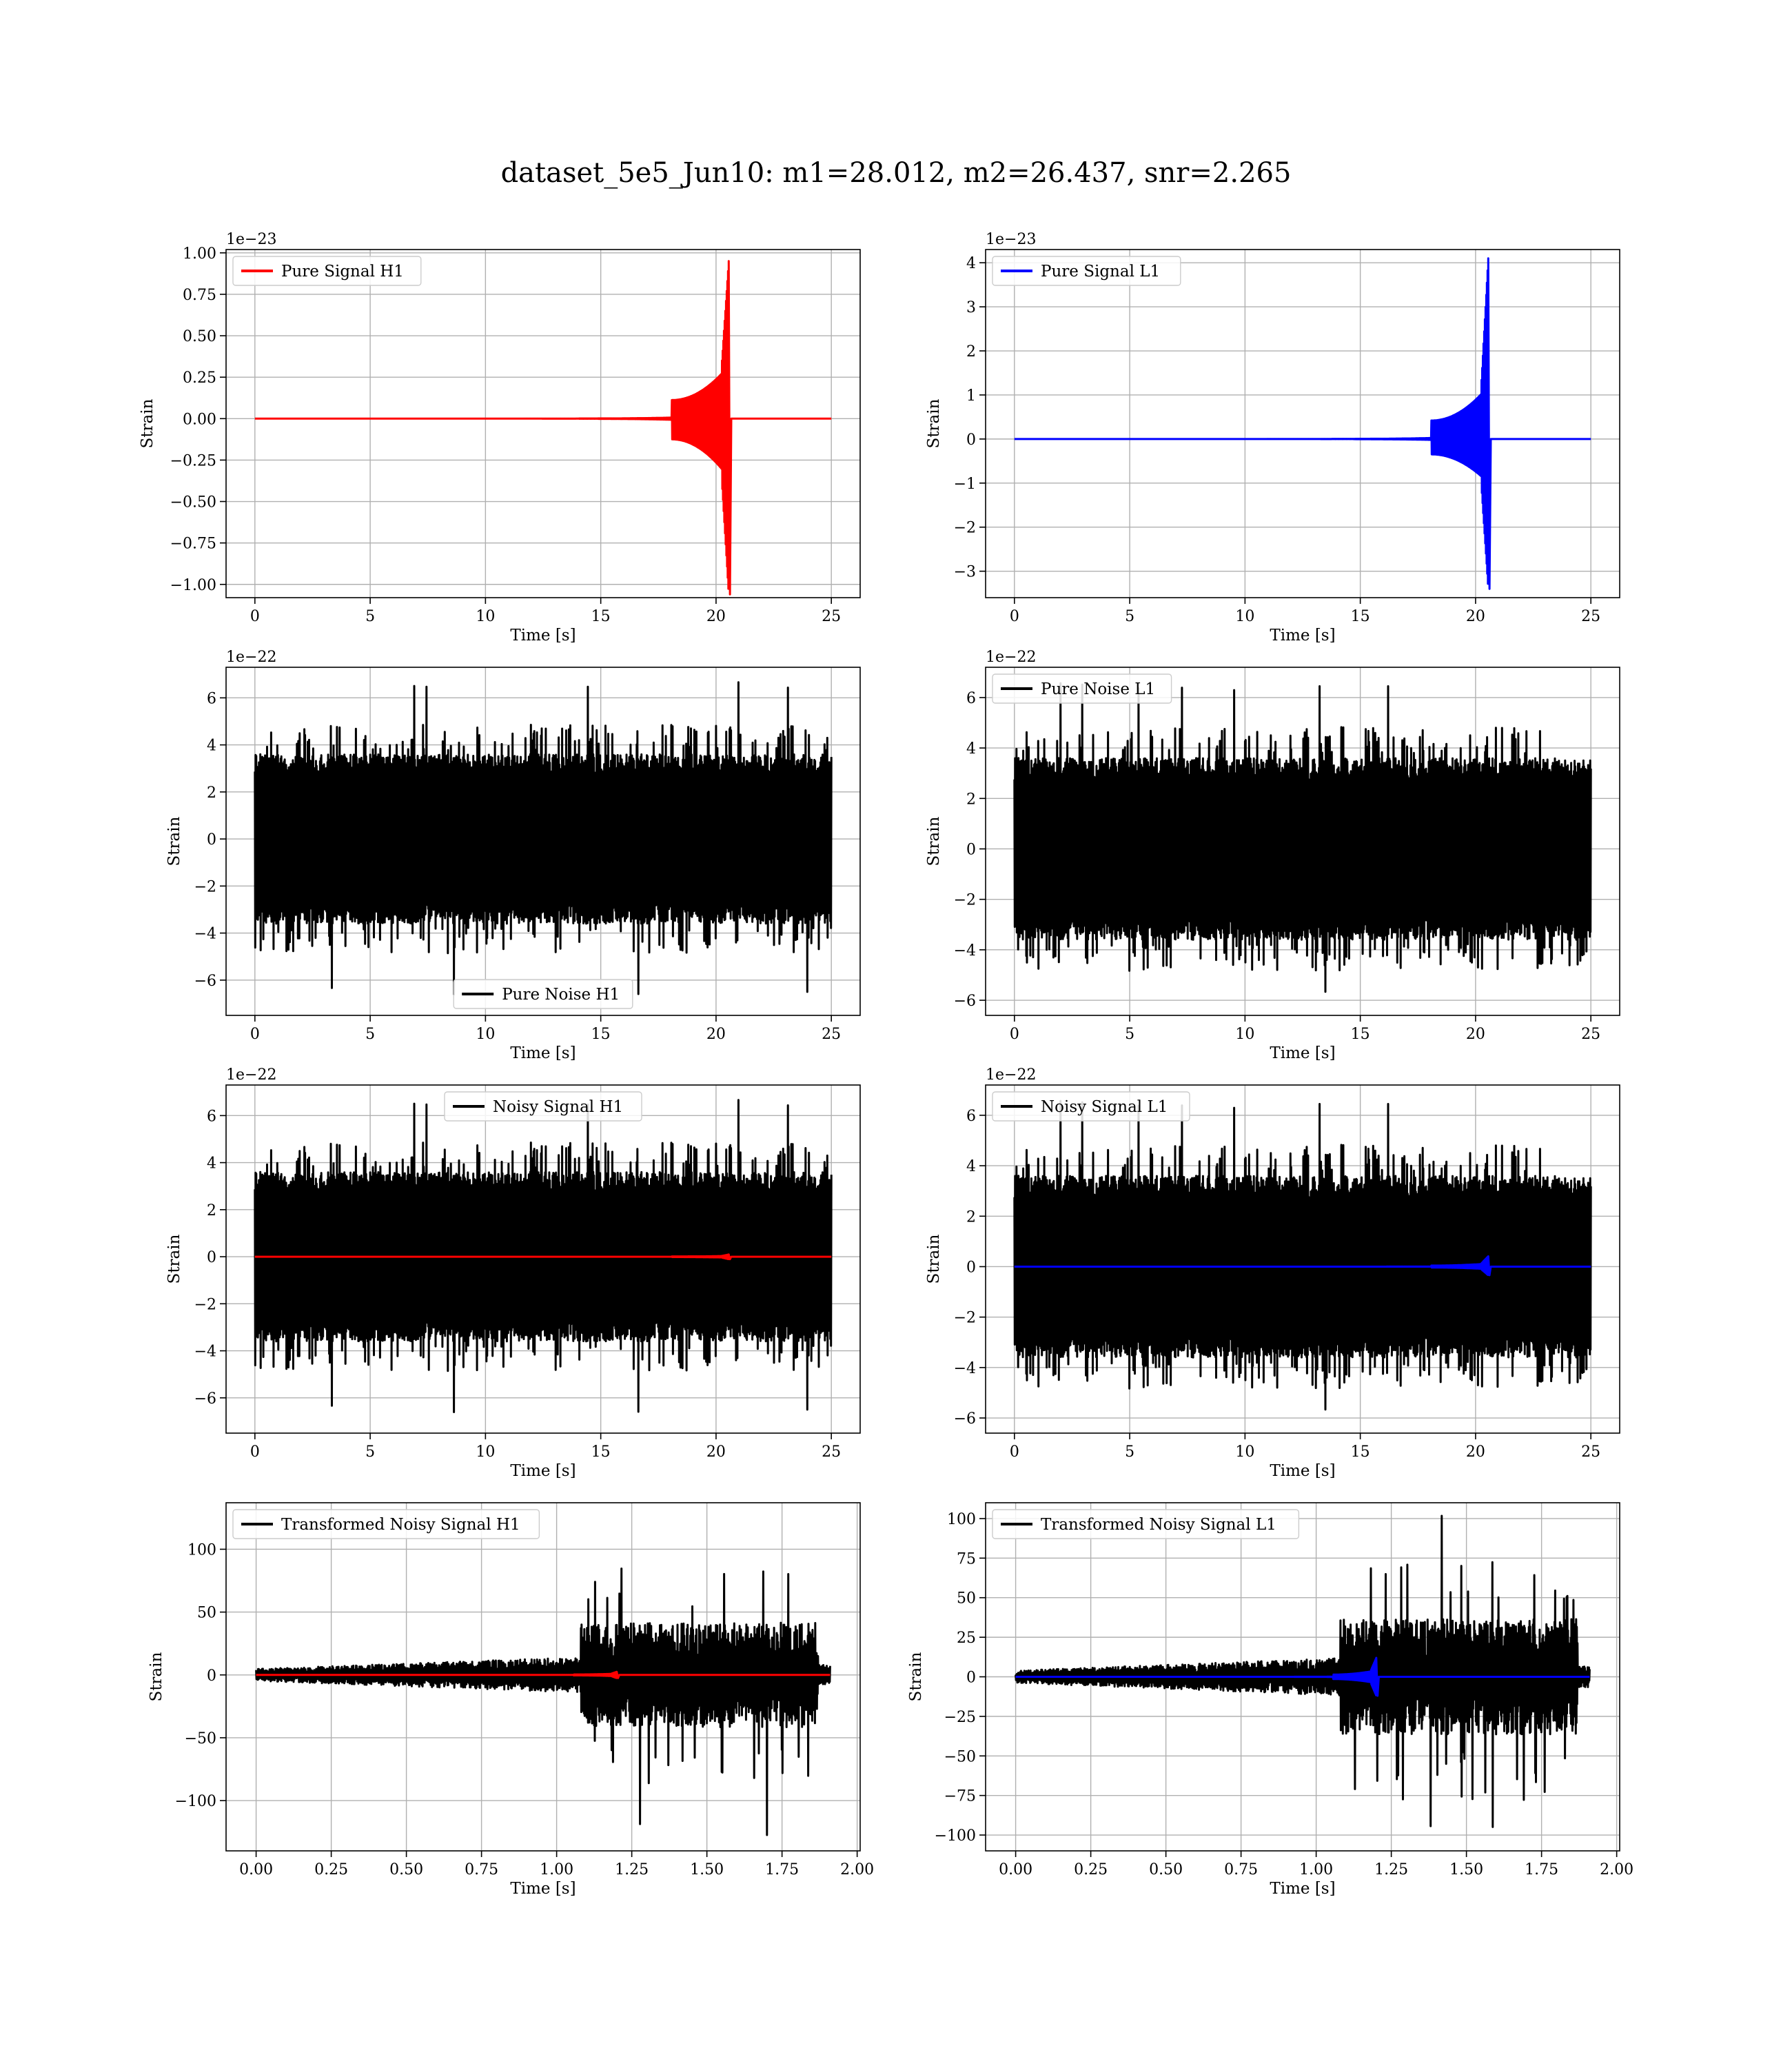 The height and width of the screenshot is (2068, 1792). I want to click on series-line-transformed-noisy-signal-l1, so click(1303, 1671).